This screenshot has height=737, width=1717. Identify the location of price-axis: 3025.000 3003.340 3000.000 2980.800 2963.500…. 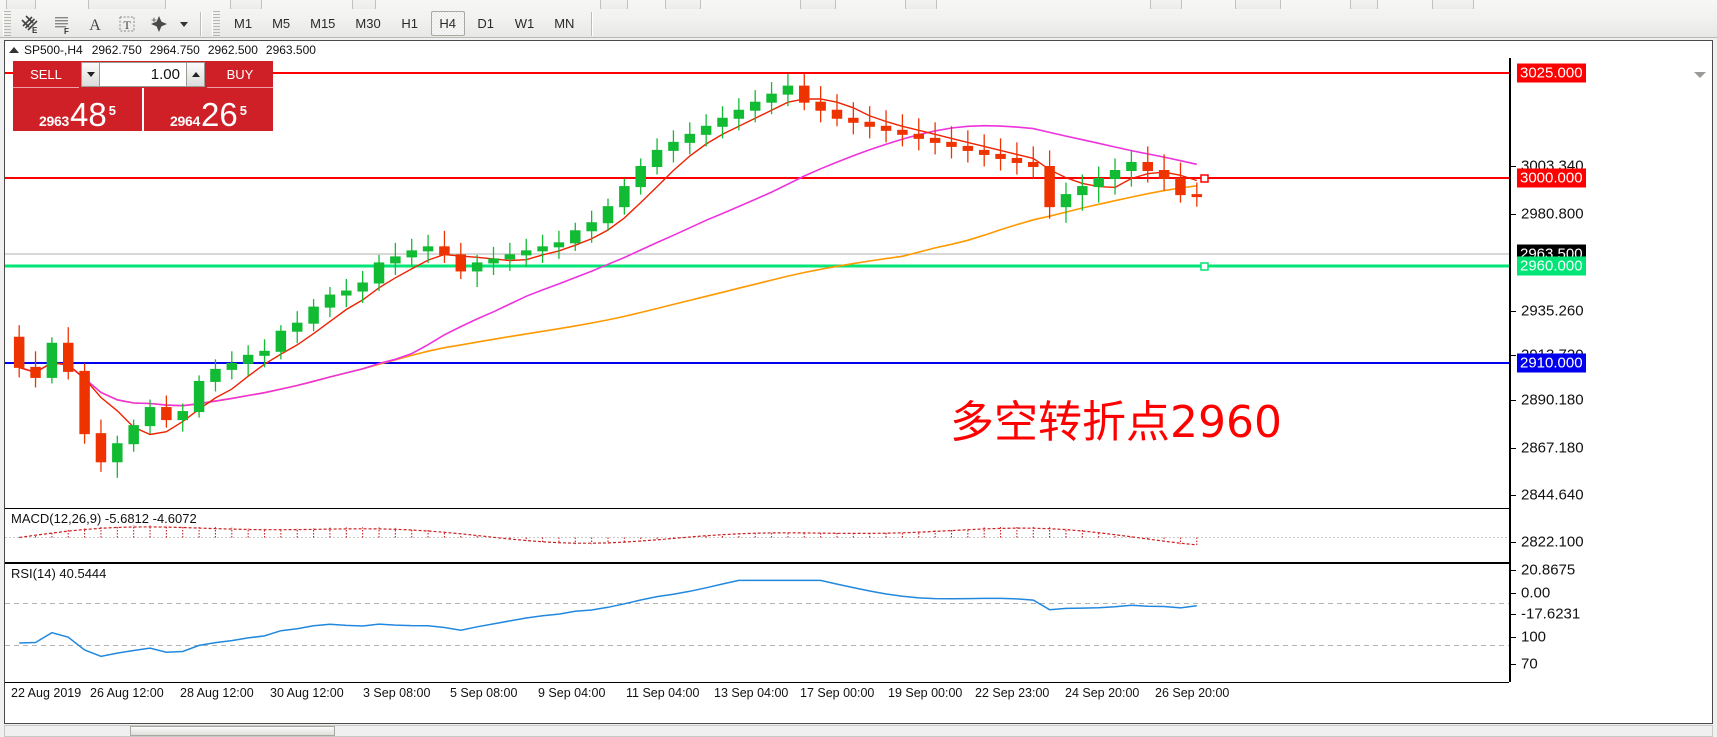
(1610, 370).